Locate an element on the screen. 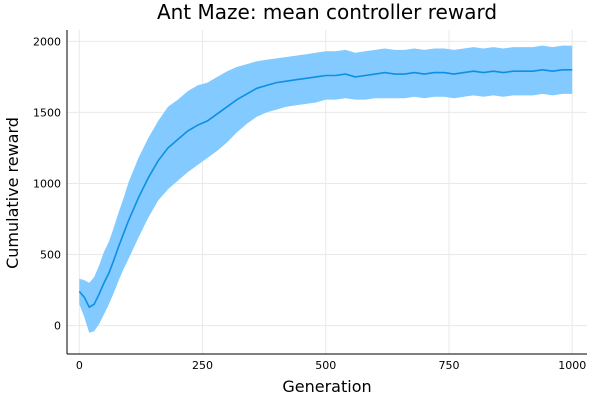  y-tick-label: 2000 is located at coordinates (47, 41).